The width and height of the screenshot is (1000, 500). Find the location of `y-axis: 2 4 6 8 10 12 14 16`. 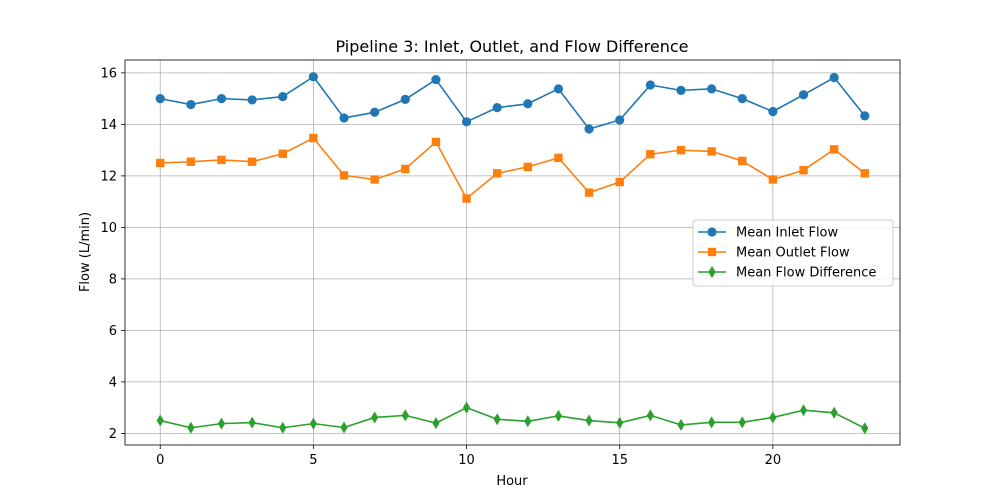

y-axis: 2 4 6 8 10 12 14 16 is located at coordinates (112, 254).